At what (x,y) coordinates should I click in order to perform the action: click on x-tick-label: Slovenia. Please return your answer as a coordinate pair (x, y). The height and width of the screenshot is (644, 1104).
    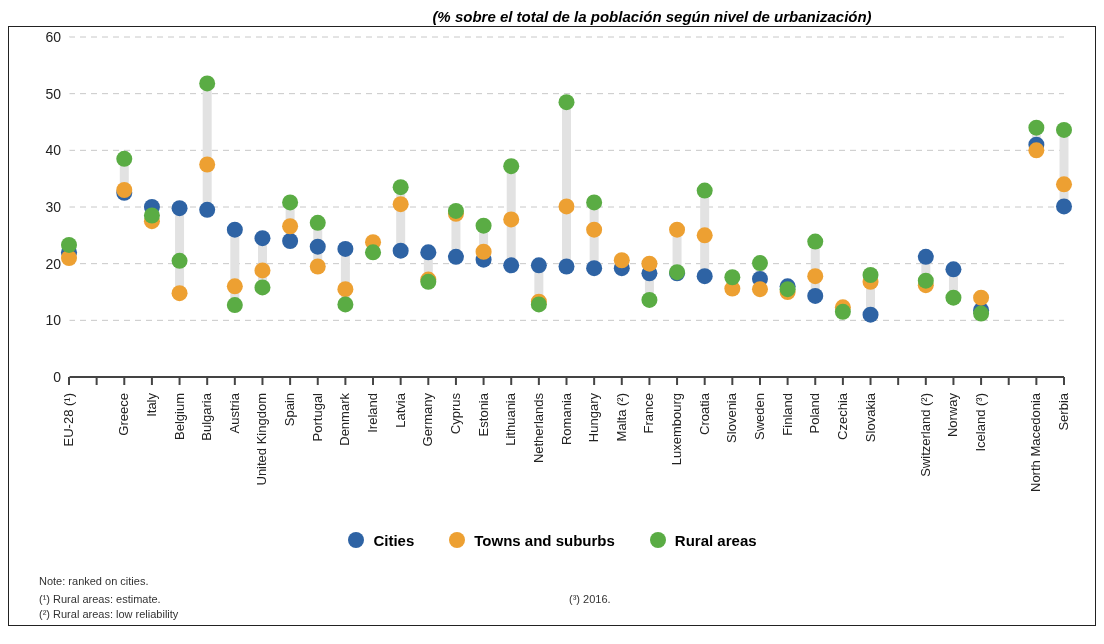
    Looking at the image, I should click on (732, 417).